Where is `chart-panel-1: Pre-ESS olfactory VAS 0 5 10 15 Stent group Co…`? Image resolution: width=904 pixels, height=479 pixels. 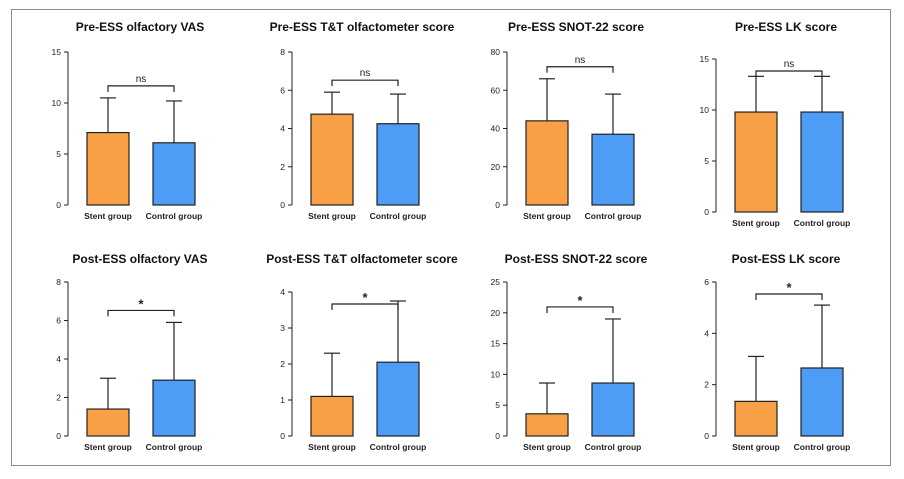
chart-panel-1: Pre-ESS olfactory VAS 0 5 10 15 Stent group Co… is located at coordinates (128, 120).